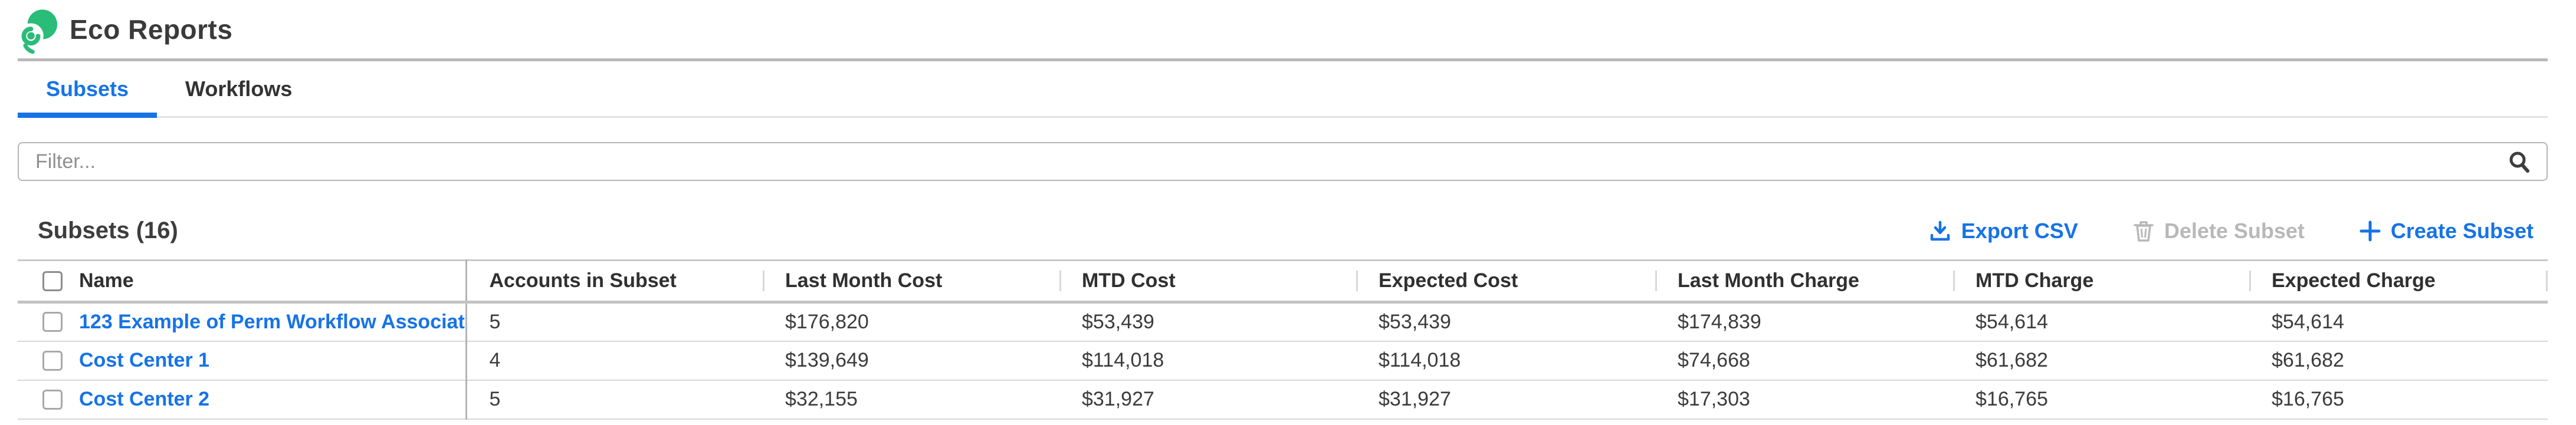 This screenshot has width=2576, height=425. Describe the element at coordinates (614, 361) in the screenshot. I see `cell-accounts: 4` at that location.